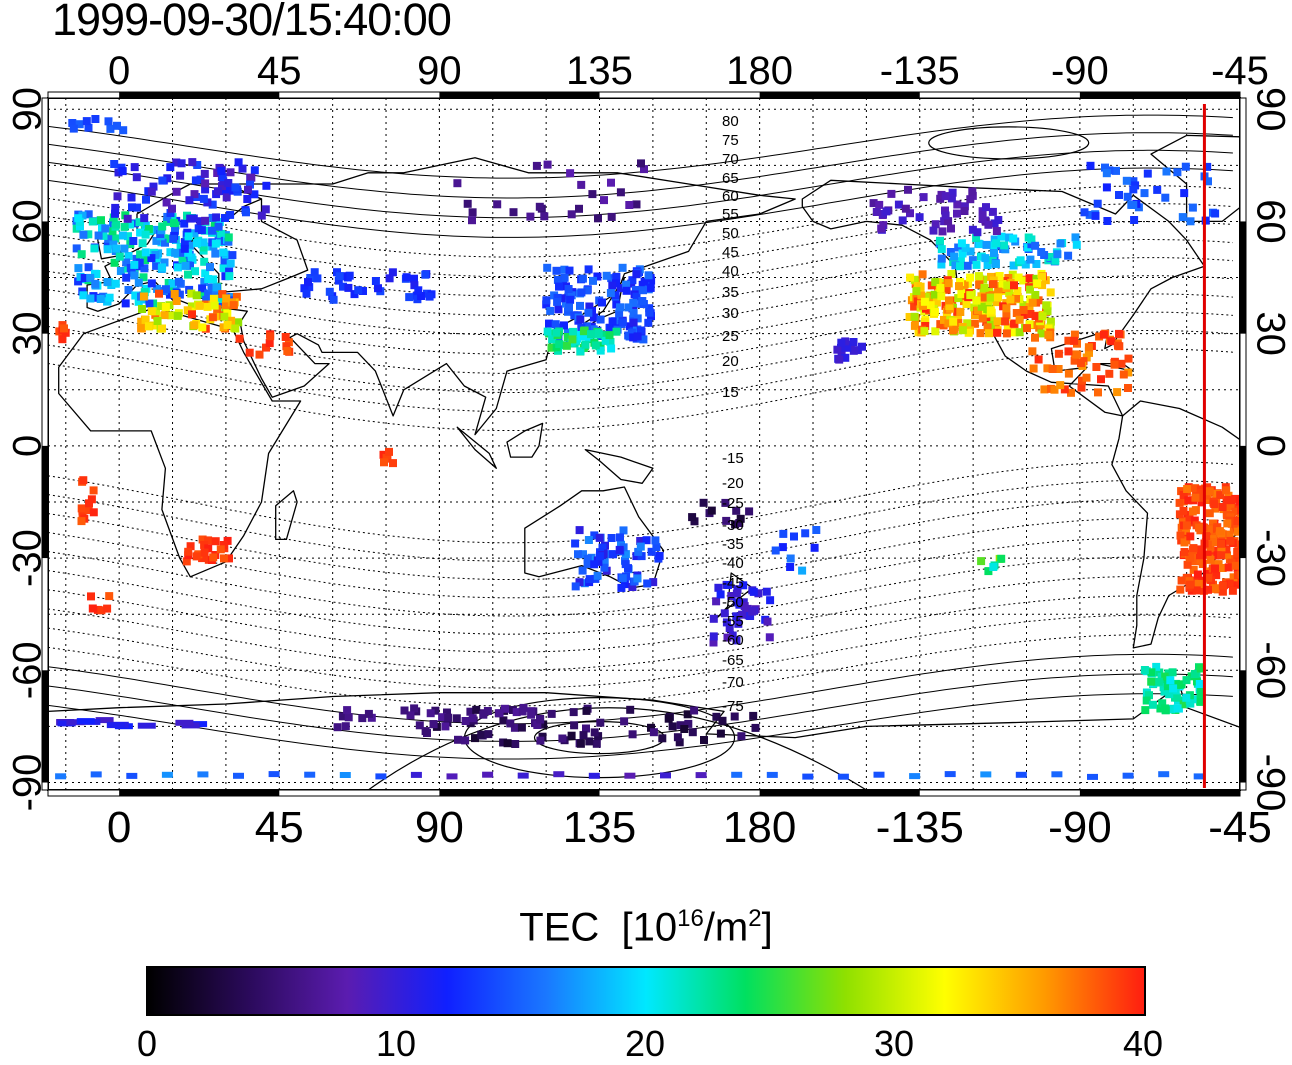 This screenshot has height=1065, width=1292. Describe the element at coordinates (640, 240) in the screenshot. I see `geomag-contour` at that location.